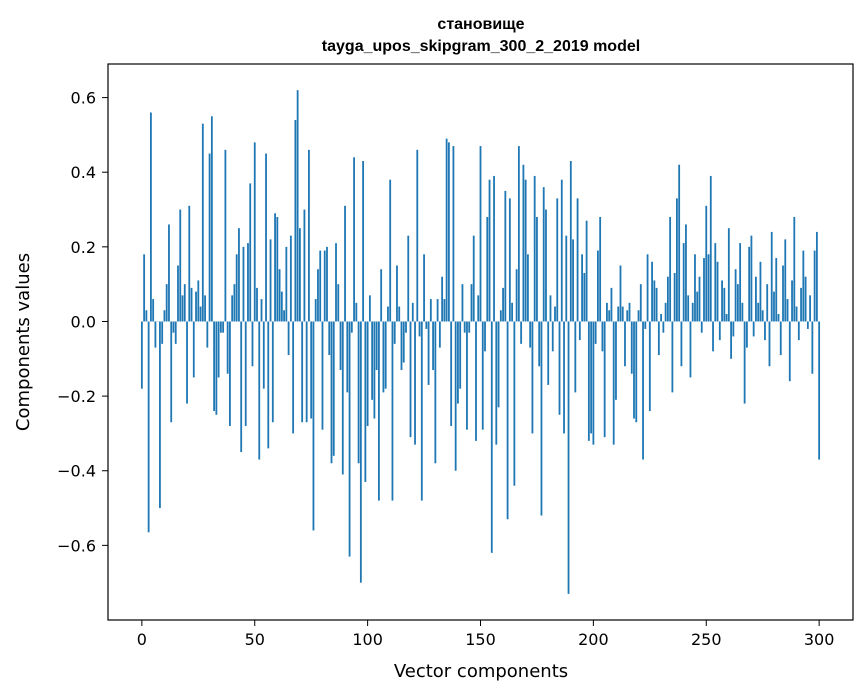  I want to click on y-tick-label: −0.4, so click(76, 471).